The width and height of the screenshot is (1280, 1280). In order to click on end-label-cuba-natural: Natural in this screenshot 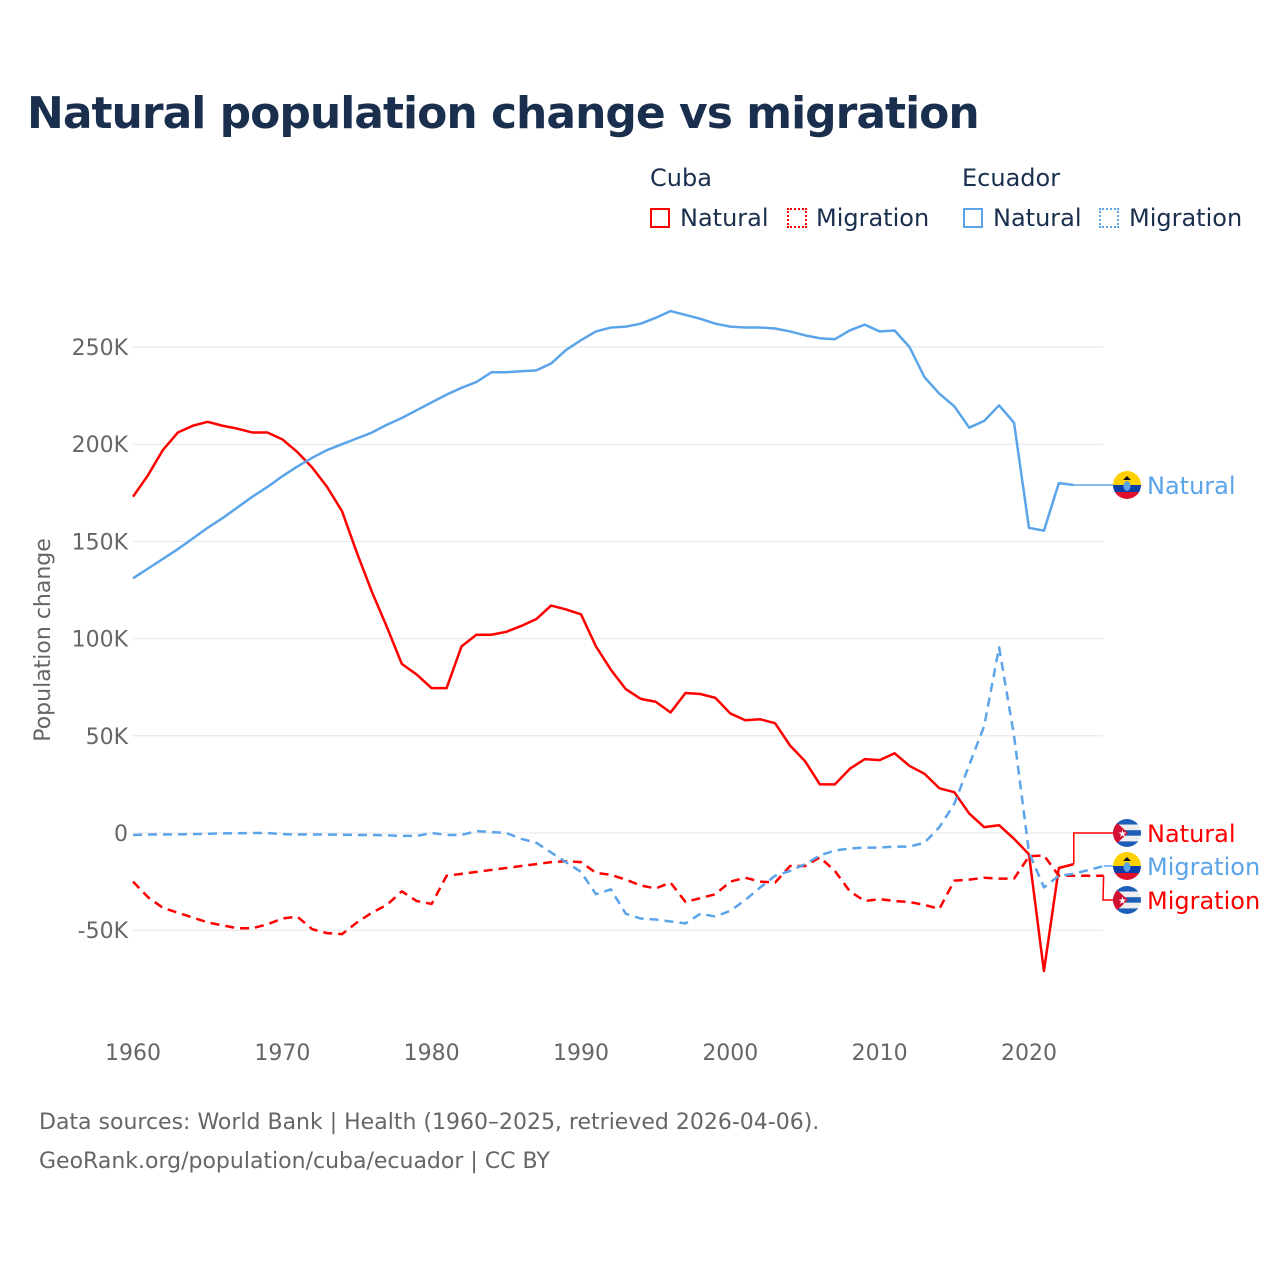, I will do `click(1191, 834)`.